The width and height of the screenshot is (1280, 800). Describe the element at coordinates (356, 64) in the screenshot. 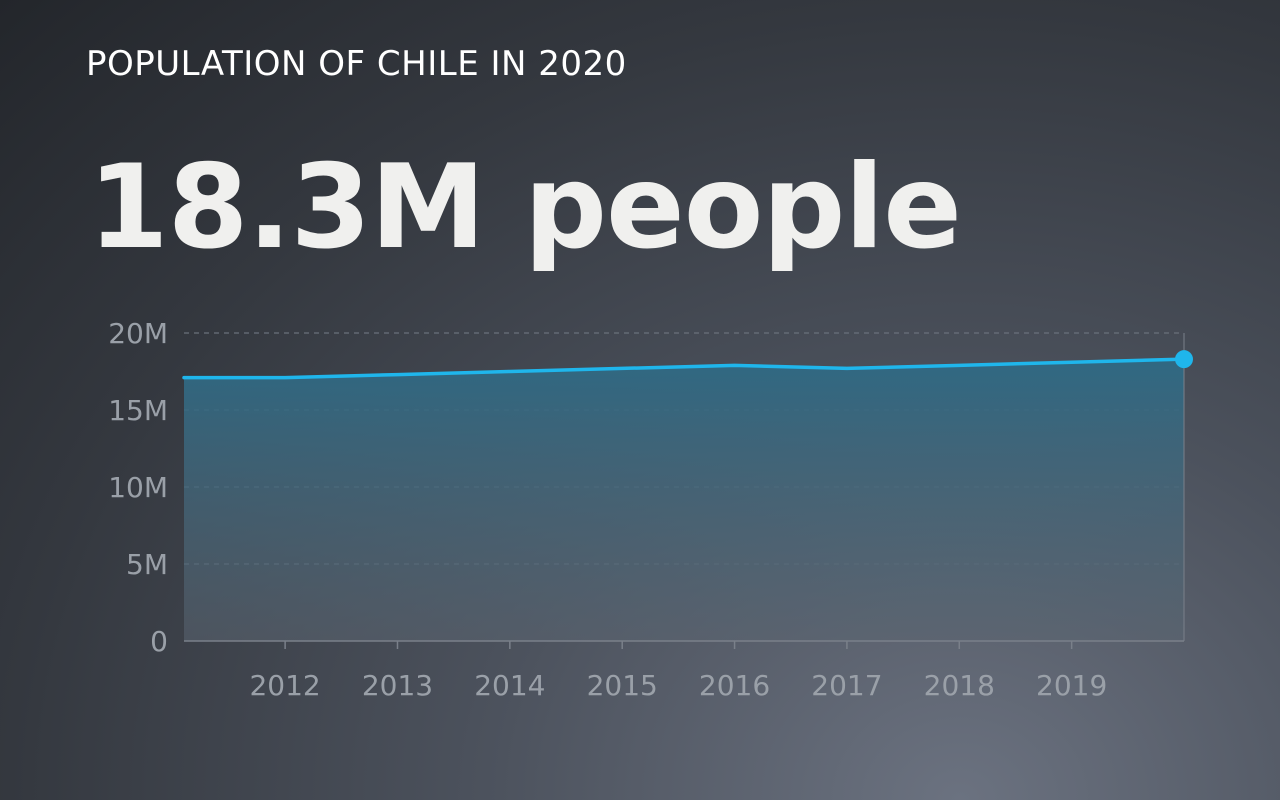

I see `chart-subtitle: POPULATION OF CHILE IN 2020` at that location.